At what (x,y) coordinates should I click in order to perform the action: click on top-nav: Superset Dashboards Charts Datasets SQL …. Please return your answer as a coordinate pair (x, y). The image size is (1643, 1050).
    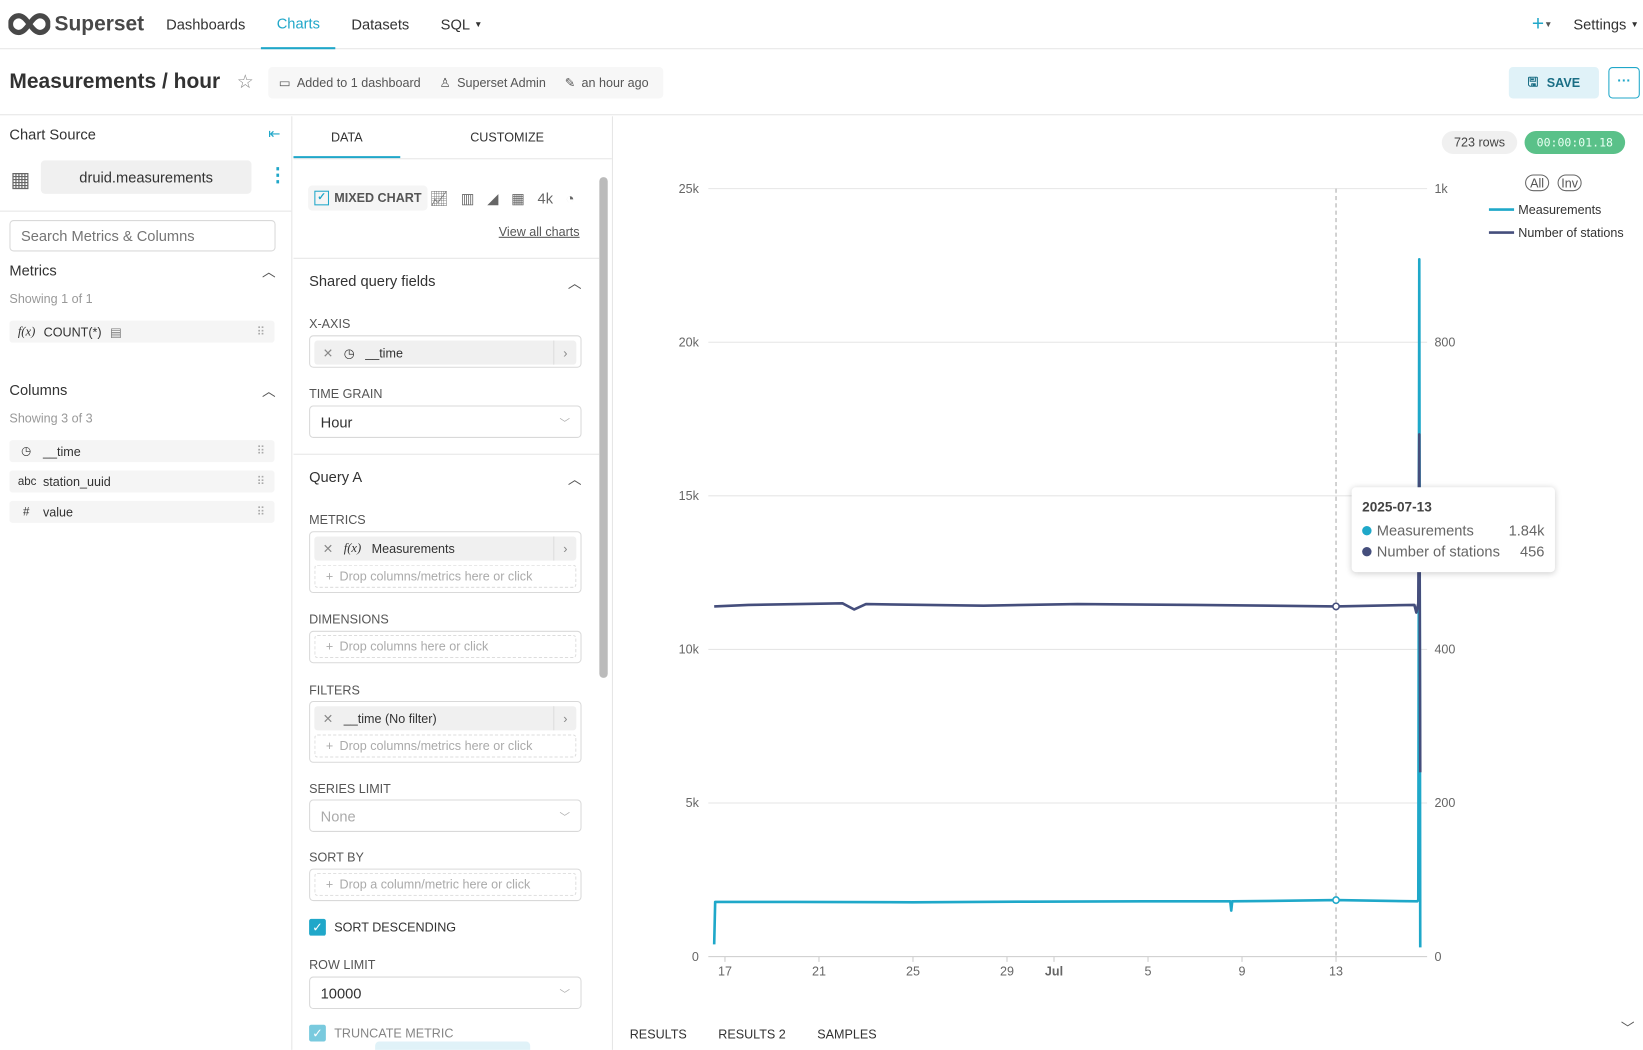
    Looking at the image, I should click on (821, 25).